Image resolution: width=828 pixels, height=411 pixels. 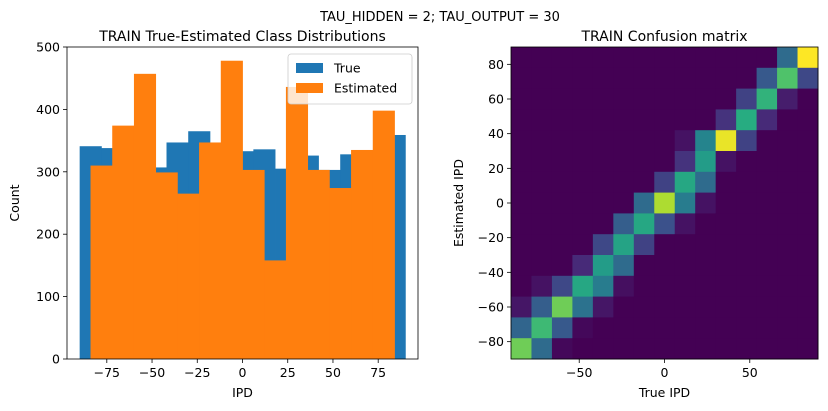 What do you see at coordinates (767, 141) in the screenshot?
I see `cell-r4-c12` at bounding box center [767, 141].